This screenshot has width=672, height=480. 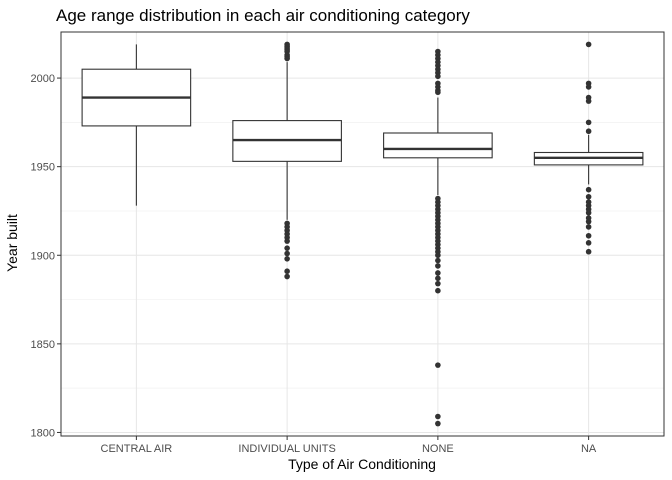 I want to click on y-tick-label: 2000, so click(x=43, y=79).